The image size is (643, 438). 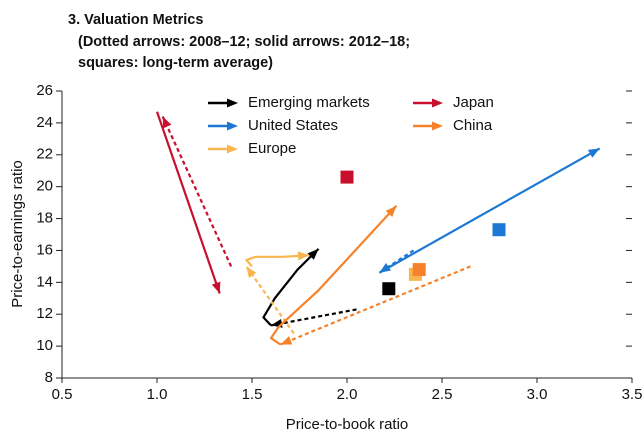 What do you see at coordinates (44, 90) in the screenshot?
I see `y-tick-label: 26` at bounding box center [44, 90].